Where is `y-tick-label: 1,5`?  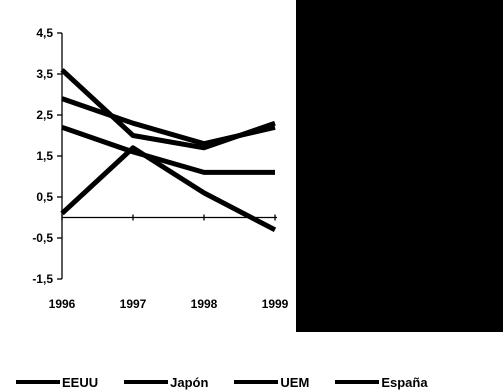
y-tick-label: 1,5 is located at coordinates (44, 156).